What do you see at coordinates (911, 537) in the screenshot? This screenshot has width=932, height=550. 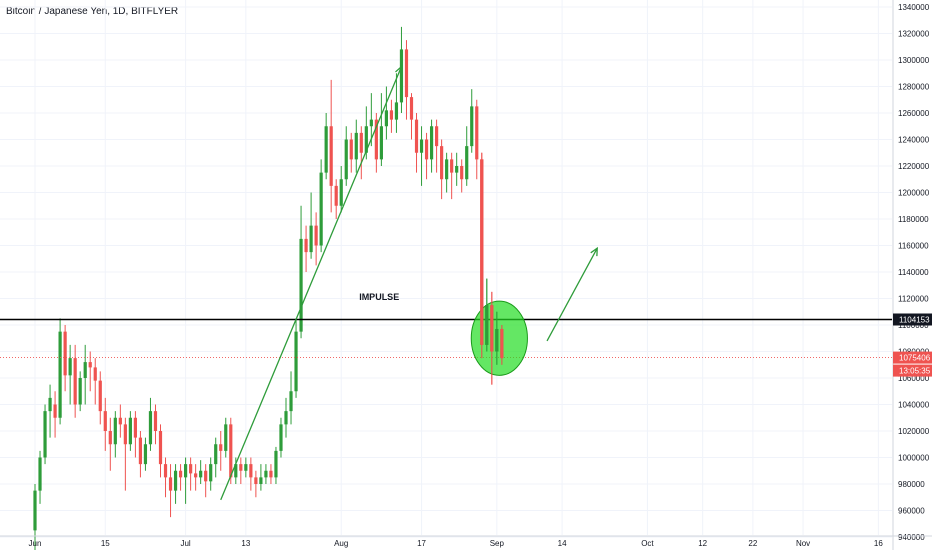 I see `y-tick-label: 940000` at bounding box center [911, 537].